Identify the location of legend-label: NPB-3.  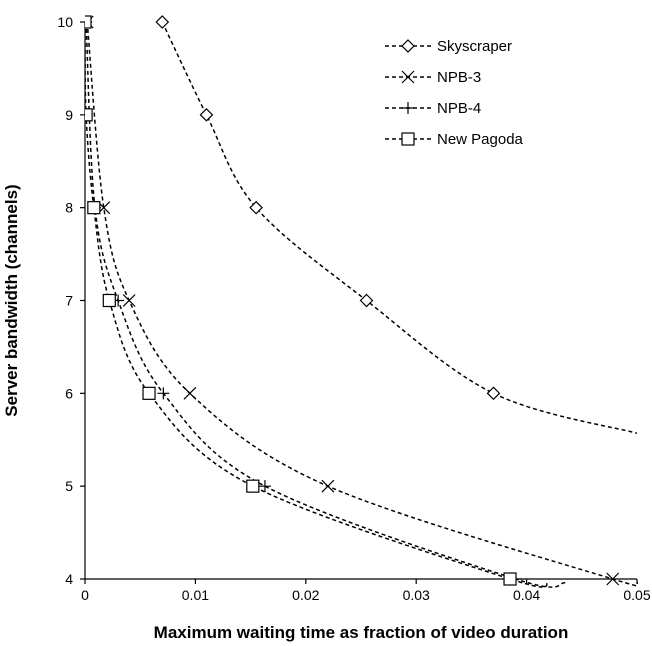
(459, 77).